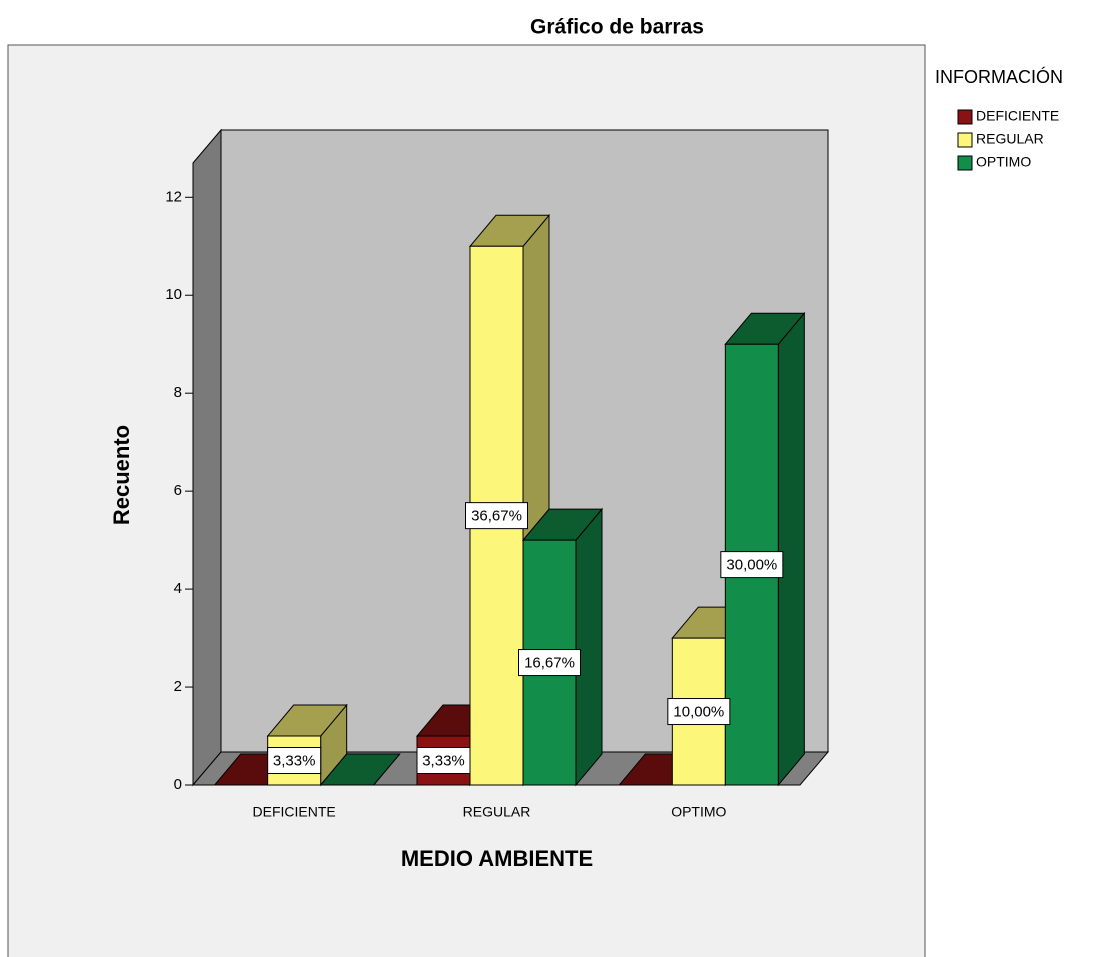 The image size is (1120, 957). I want to click on legend-title: INFORMACIÓN, so click(999, 76).